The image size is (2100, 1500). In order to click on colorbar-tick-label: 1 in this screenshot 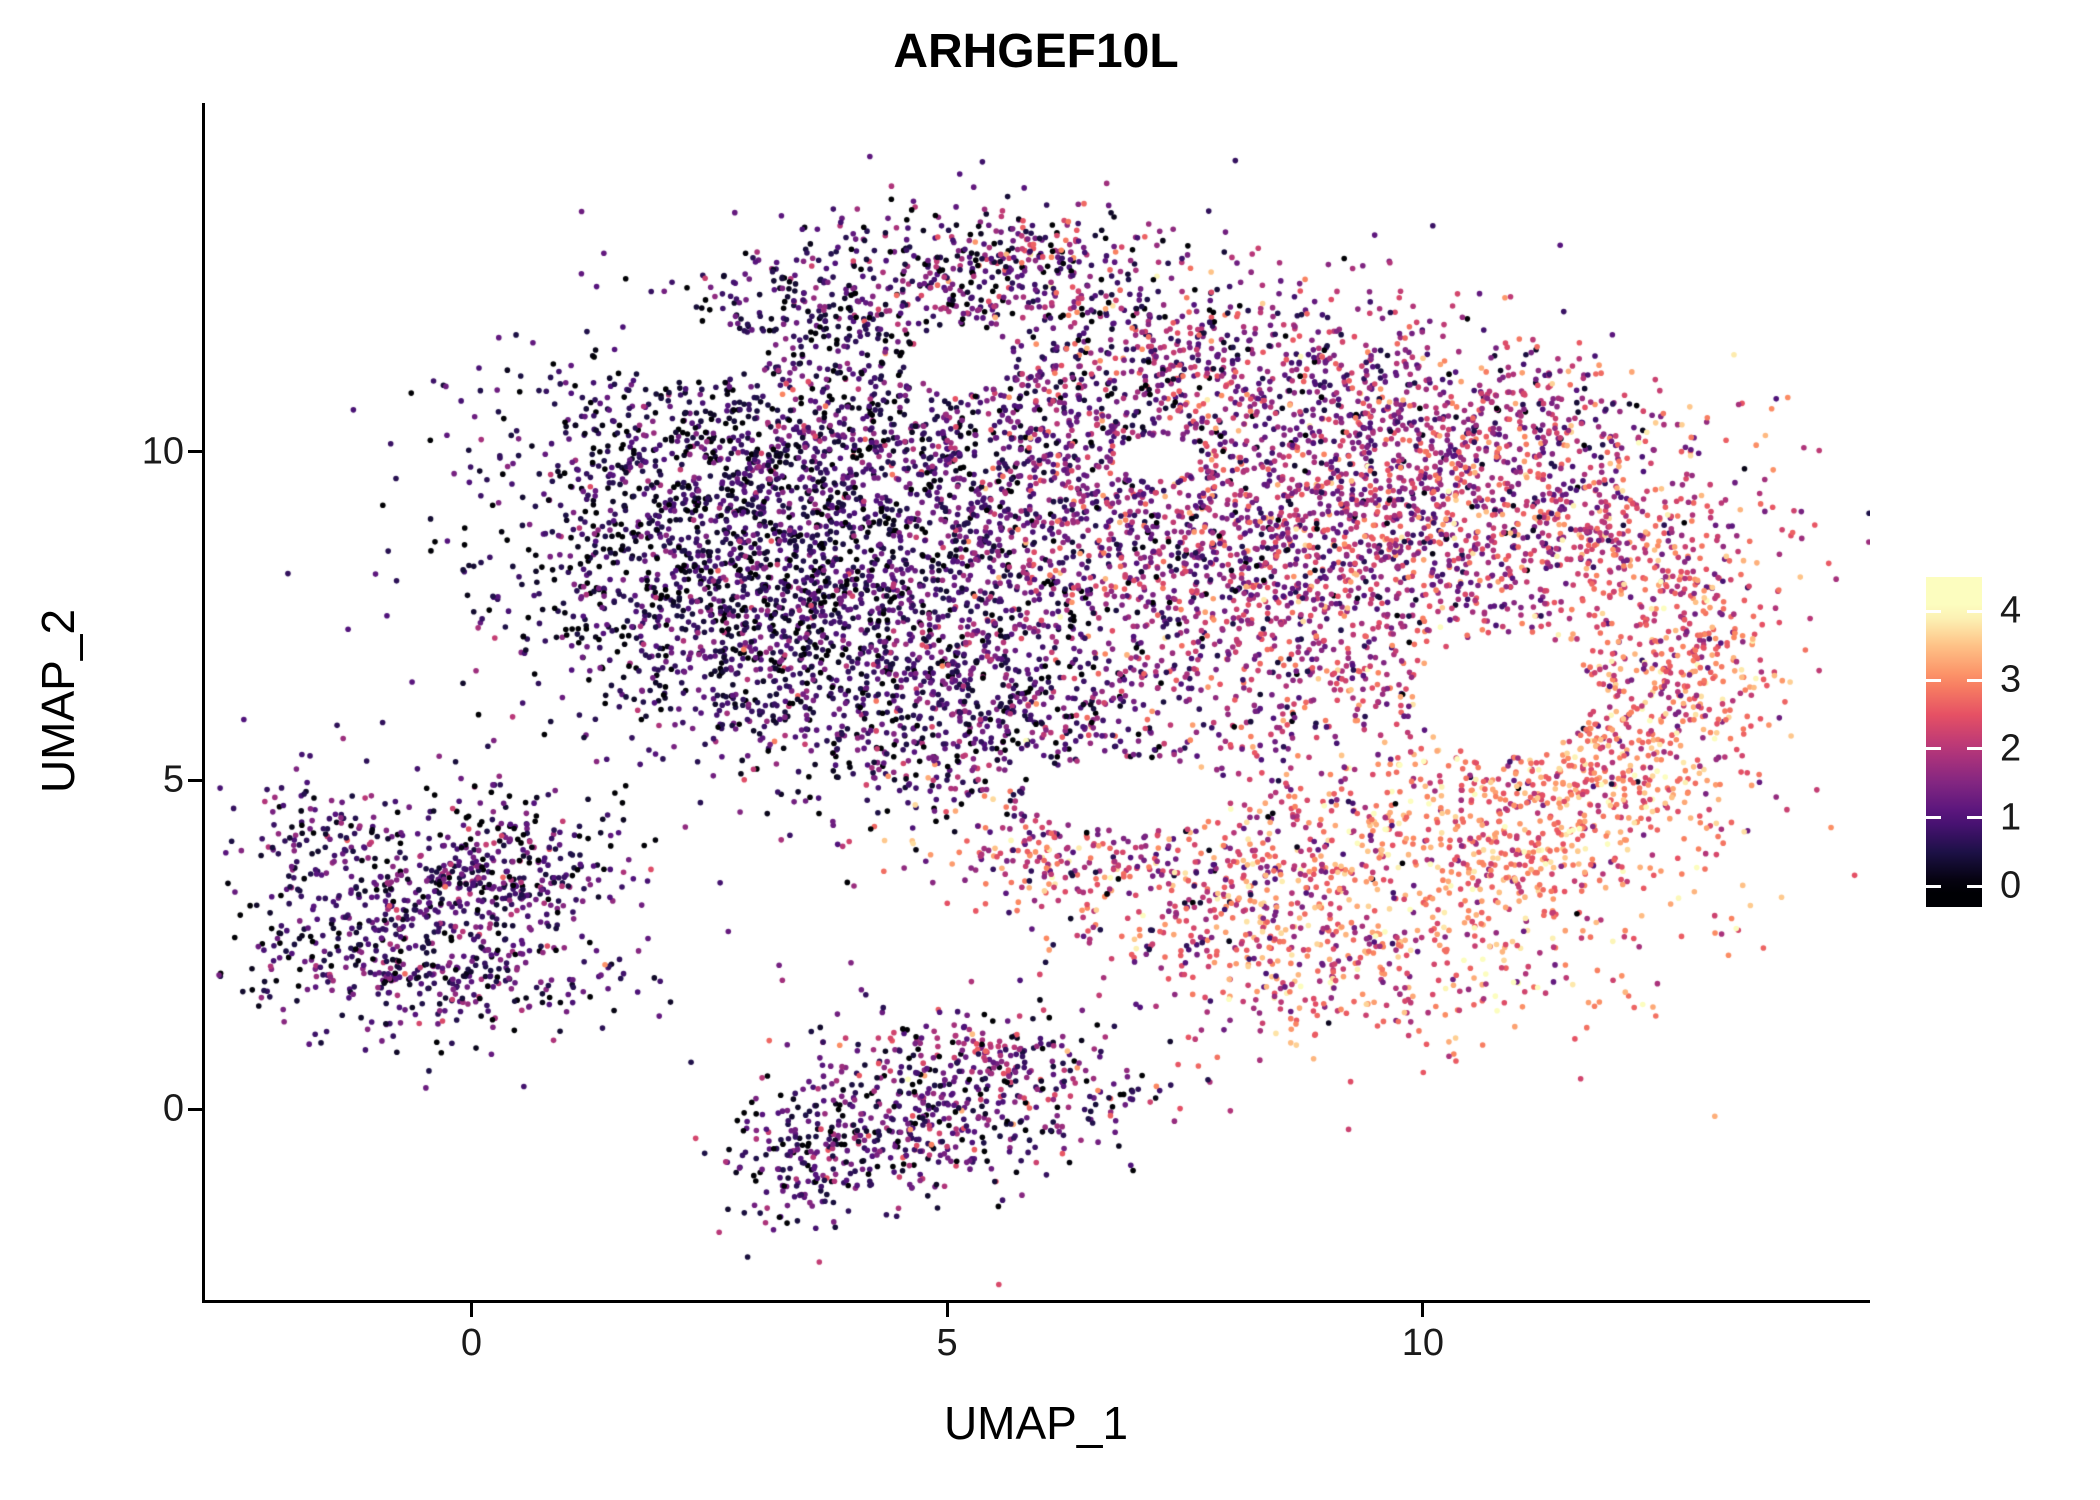, I will do `click(2011, 817)`.